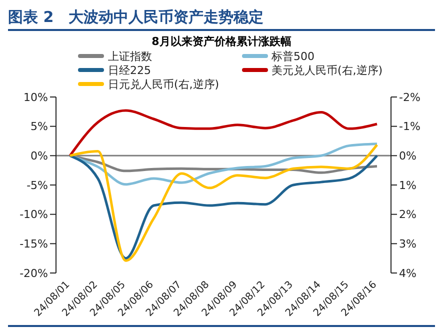  What do you see at coordinates (34, 244) in the screenshot?
I see `y-tick-label: -15%` at bounding box center [34, 244].